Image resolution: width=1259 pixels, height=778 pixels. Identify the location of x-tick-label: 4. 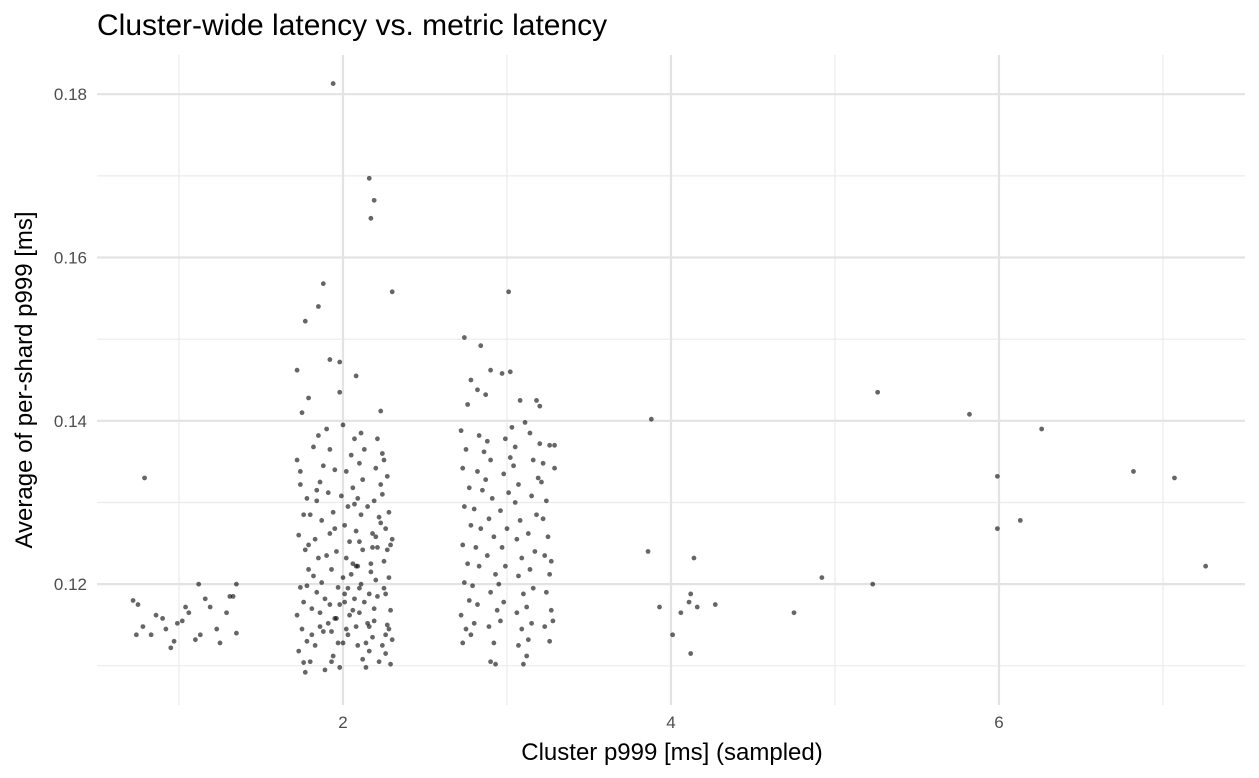
(670, 722).